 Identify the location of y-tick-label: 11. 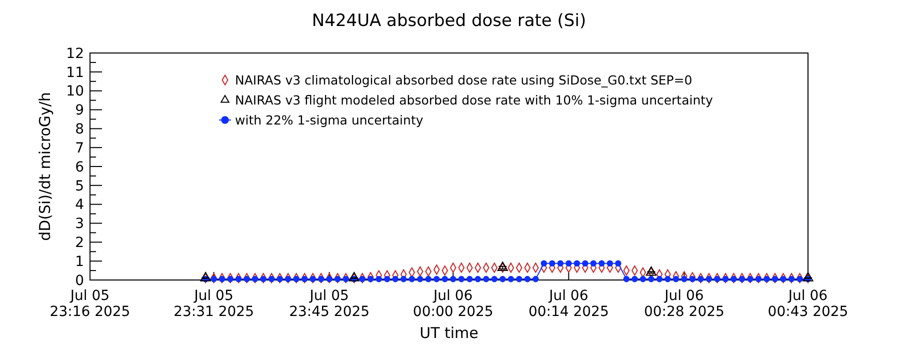
(75, 72).